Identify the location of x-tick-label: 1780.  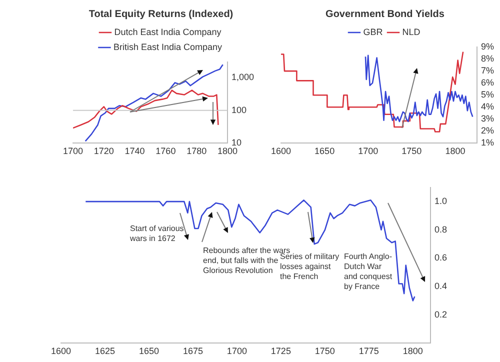
(196, 151).